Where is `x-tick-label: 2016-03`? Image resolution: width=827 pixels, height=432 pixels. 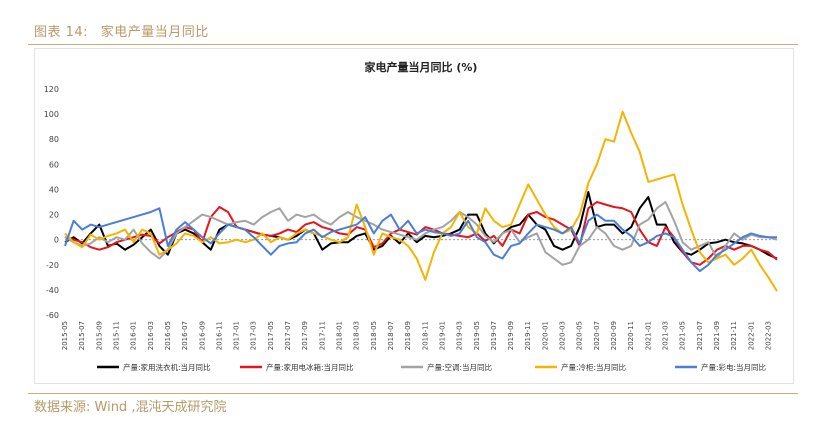
x-tick-label: 2016-03 is located at coordinates (151, 335).